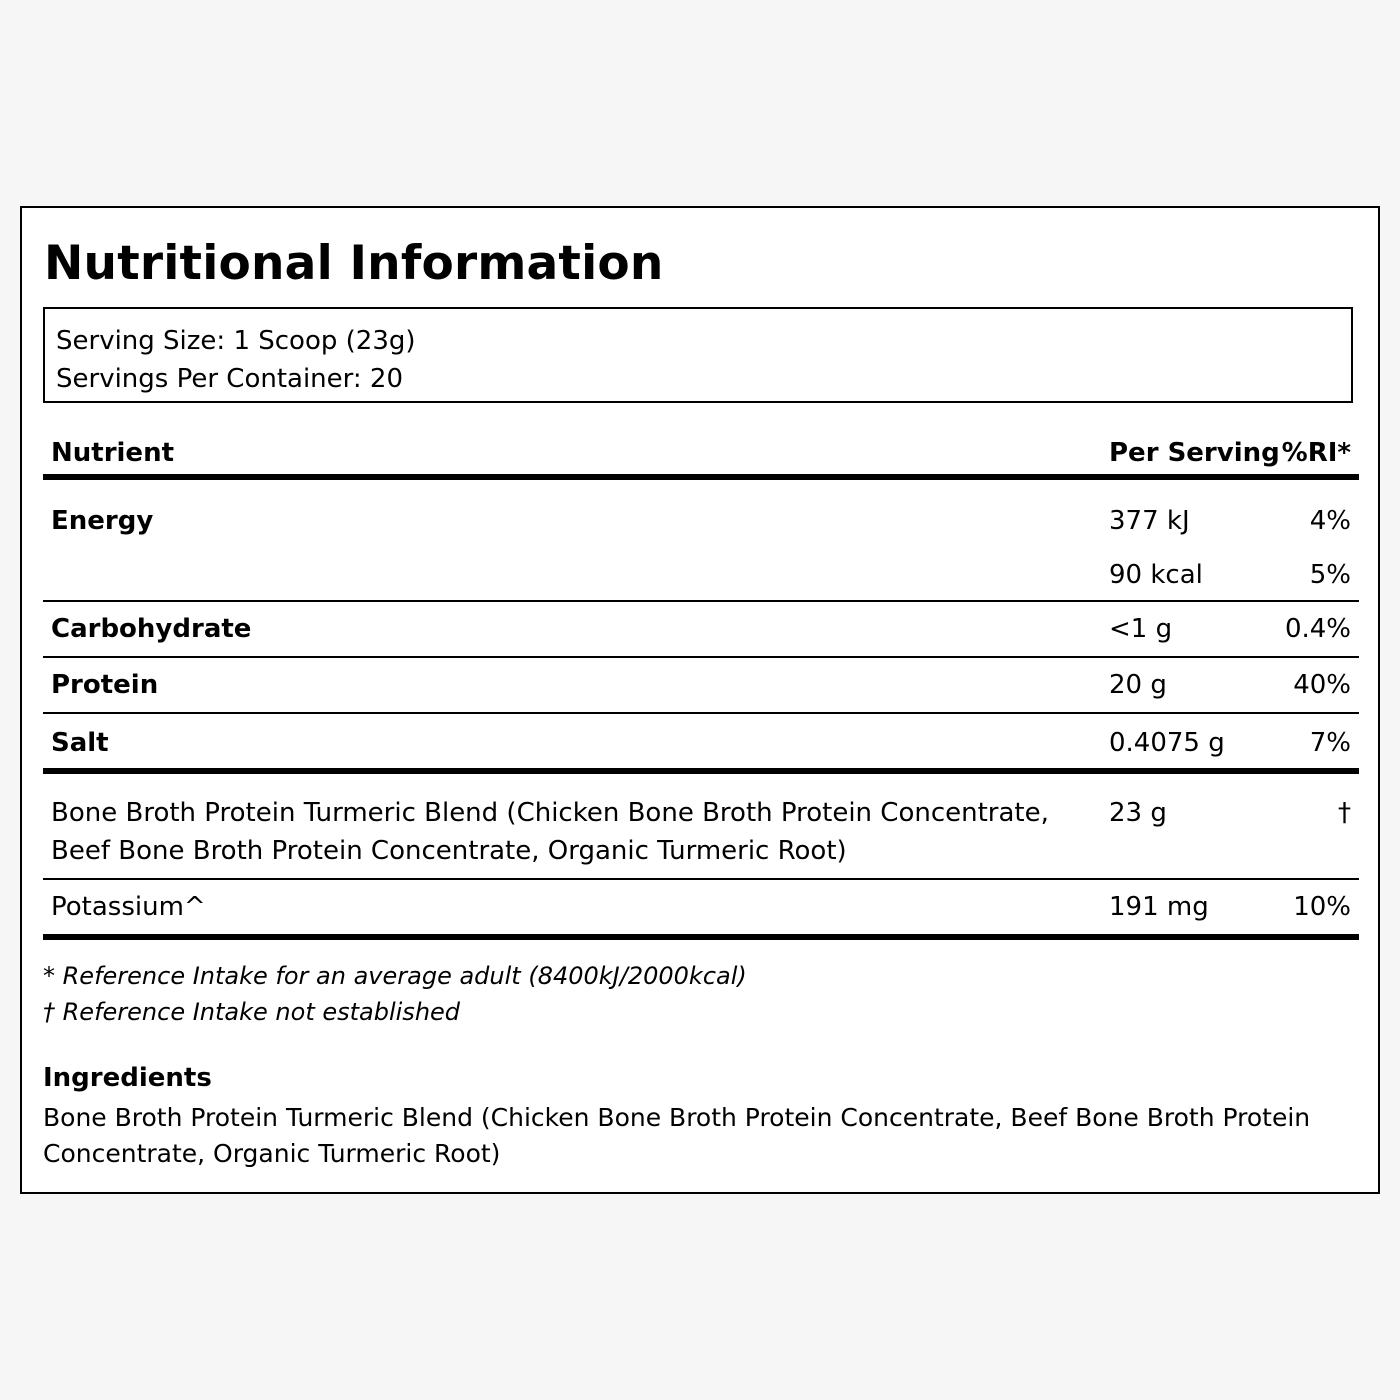 This screenshot has height=1400, width=1400. I want to click on serving-size: Serving Size: 1 Scoop (23g), so click(236, 341).